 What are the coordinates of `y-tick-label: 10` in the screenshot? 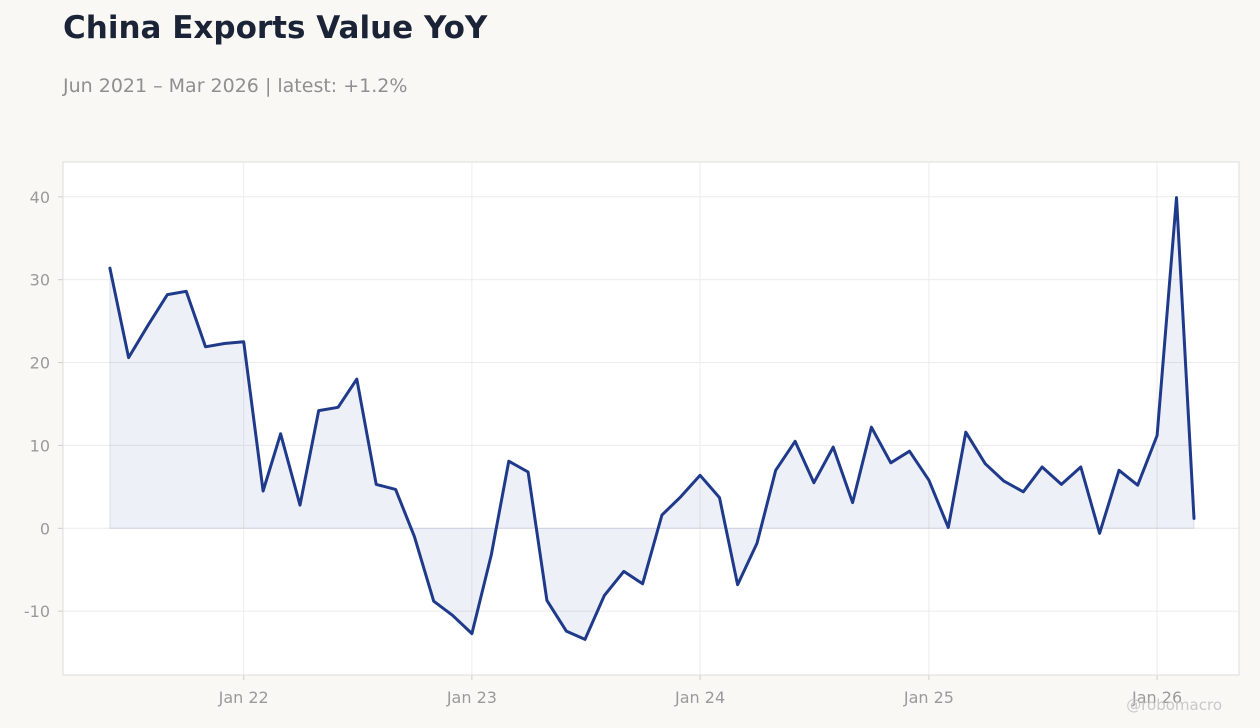 It's located at (40, 445).